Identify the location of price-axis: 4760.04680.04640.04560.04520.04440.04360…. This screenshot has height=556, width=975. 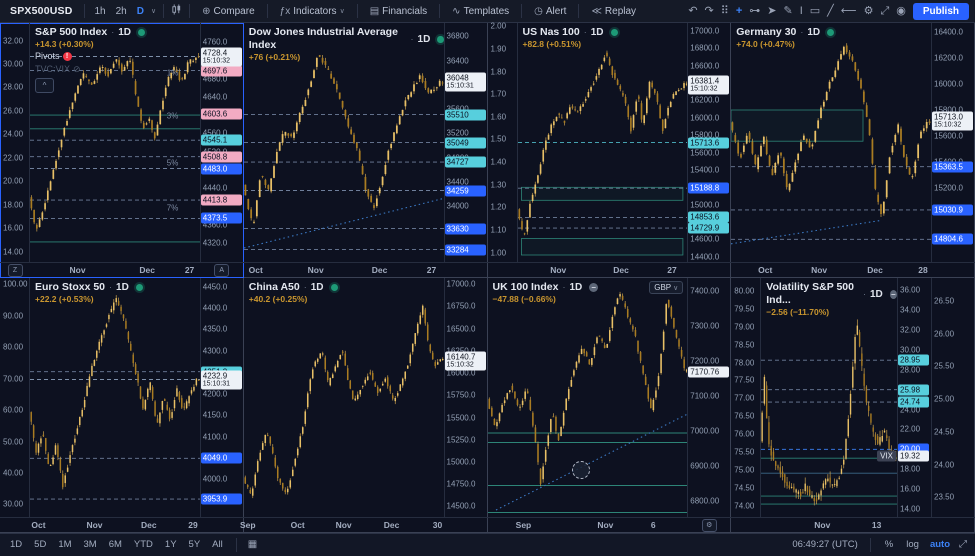
(222, 142).